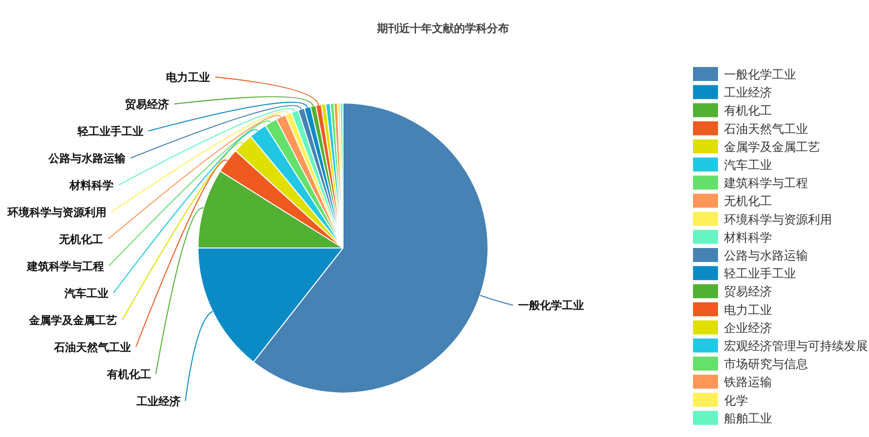  Describe the element at coordinates (87, 158) in the screenshot. I see `slice-label: 公路与水路运输` at that location.